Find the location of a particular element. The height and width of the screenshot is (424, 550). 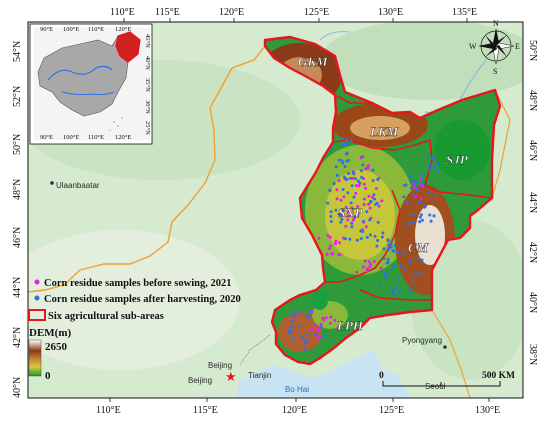

inset-right-tick-40: 40°N is located at coordinates (147, 63).